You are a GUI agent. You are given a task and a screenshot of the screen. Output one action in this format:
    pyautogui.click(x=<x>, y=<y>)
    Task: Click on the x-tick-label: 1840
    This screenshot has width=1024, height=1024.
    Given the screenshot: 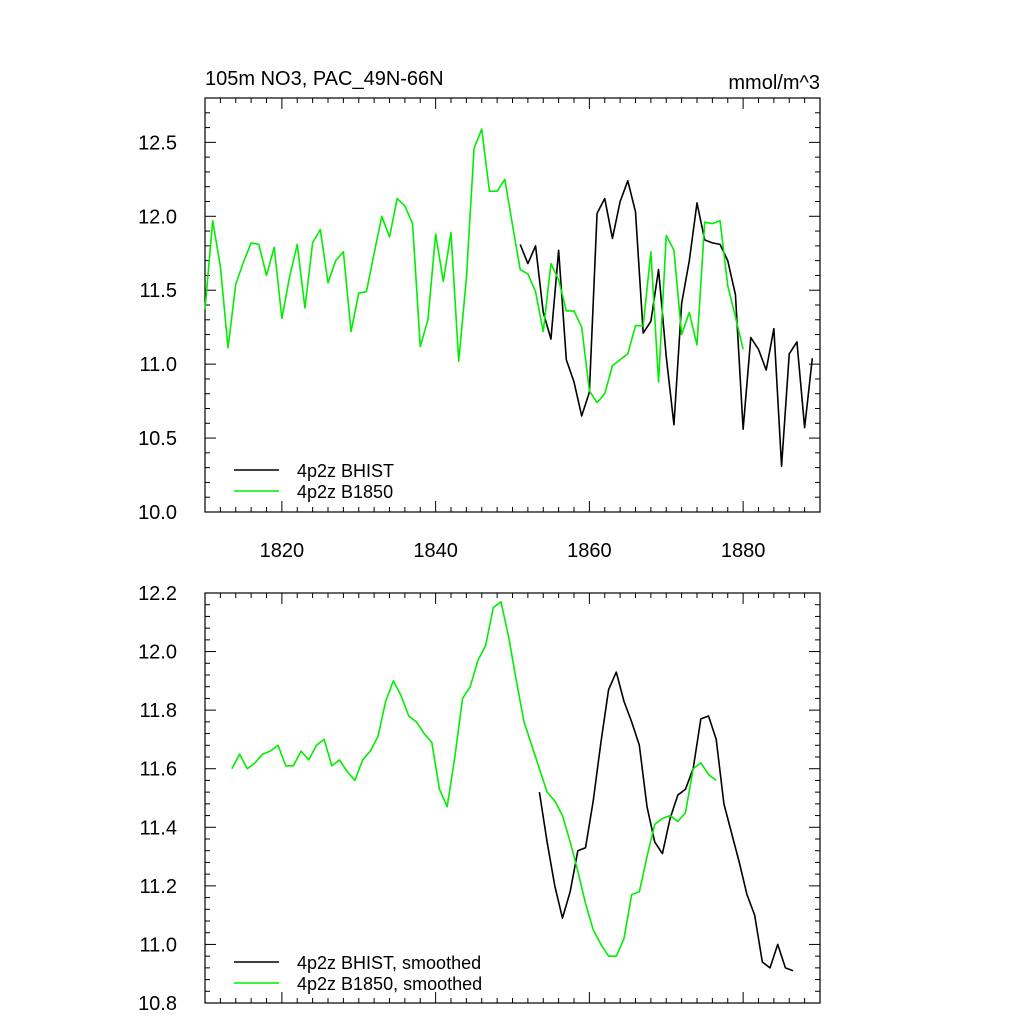 What is the action you would take?
    pyautogui.click(x=435, y=551)
    